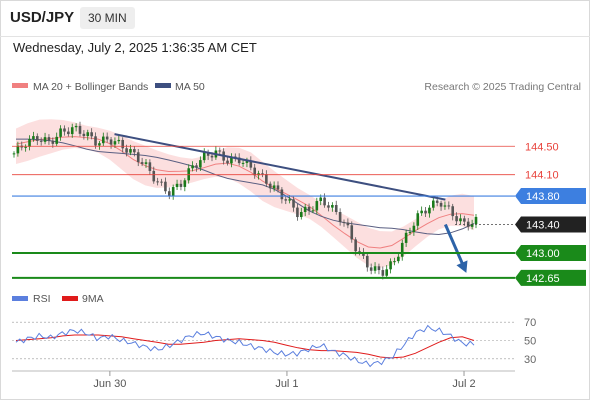 The width and height of the screenshot is (590, 400). What do you see at coordinates (263, 380) in the screenshot?
I see `x-axis: Jun 30 Jul 1 Jul 2` at bounding box center [263, 380].